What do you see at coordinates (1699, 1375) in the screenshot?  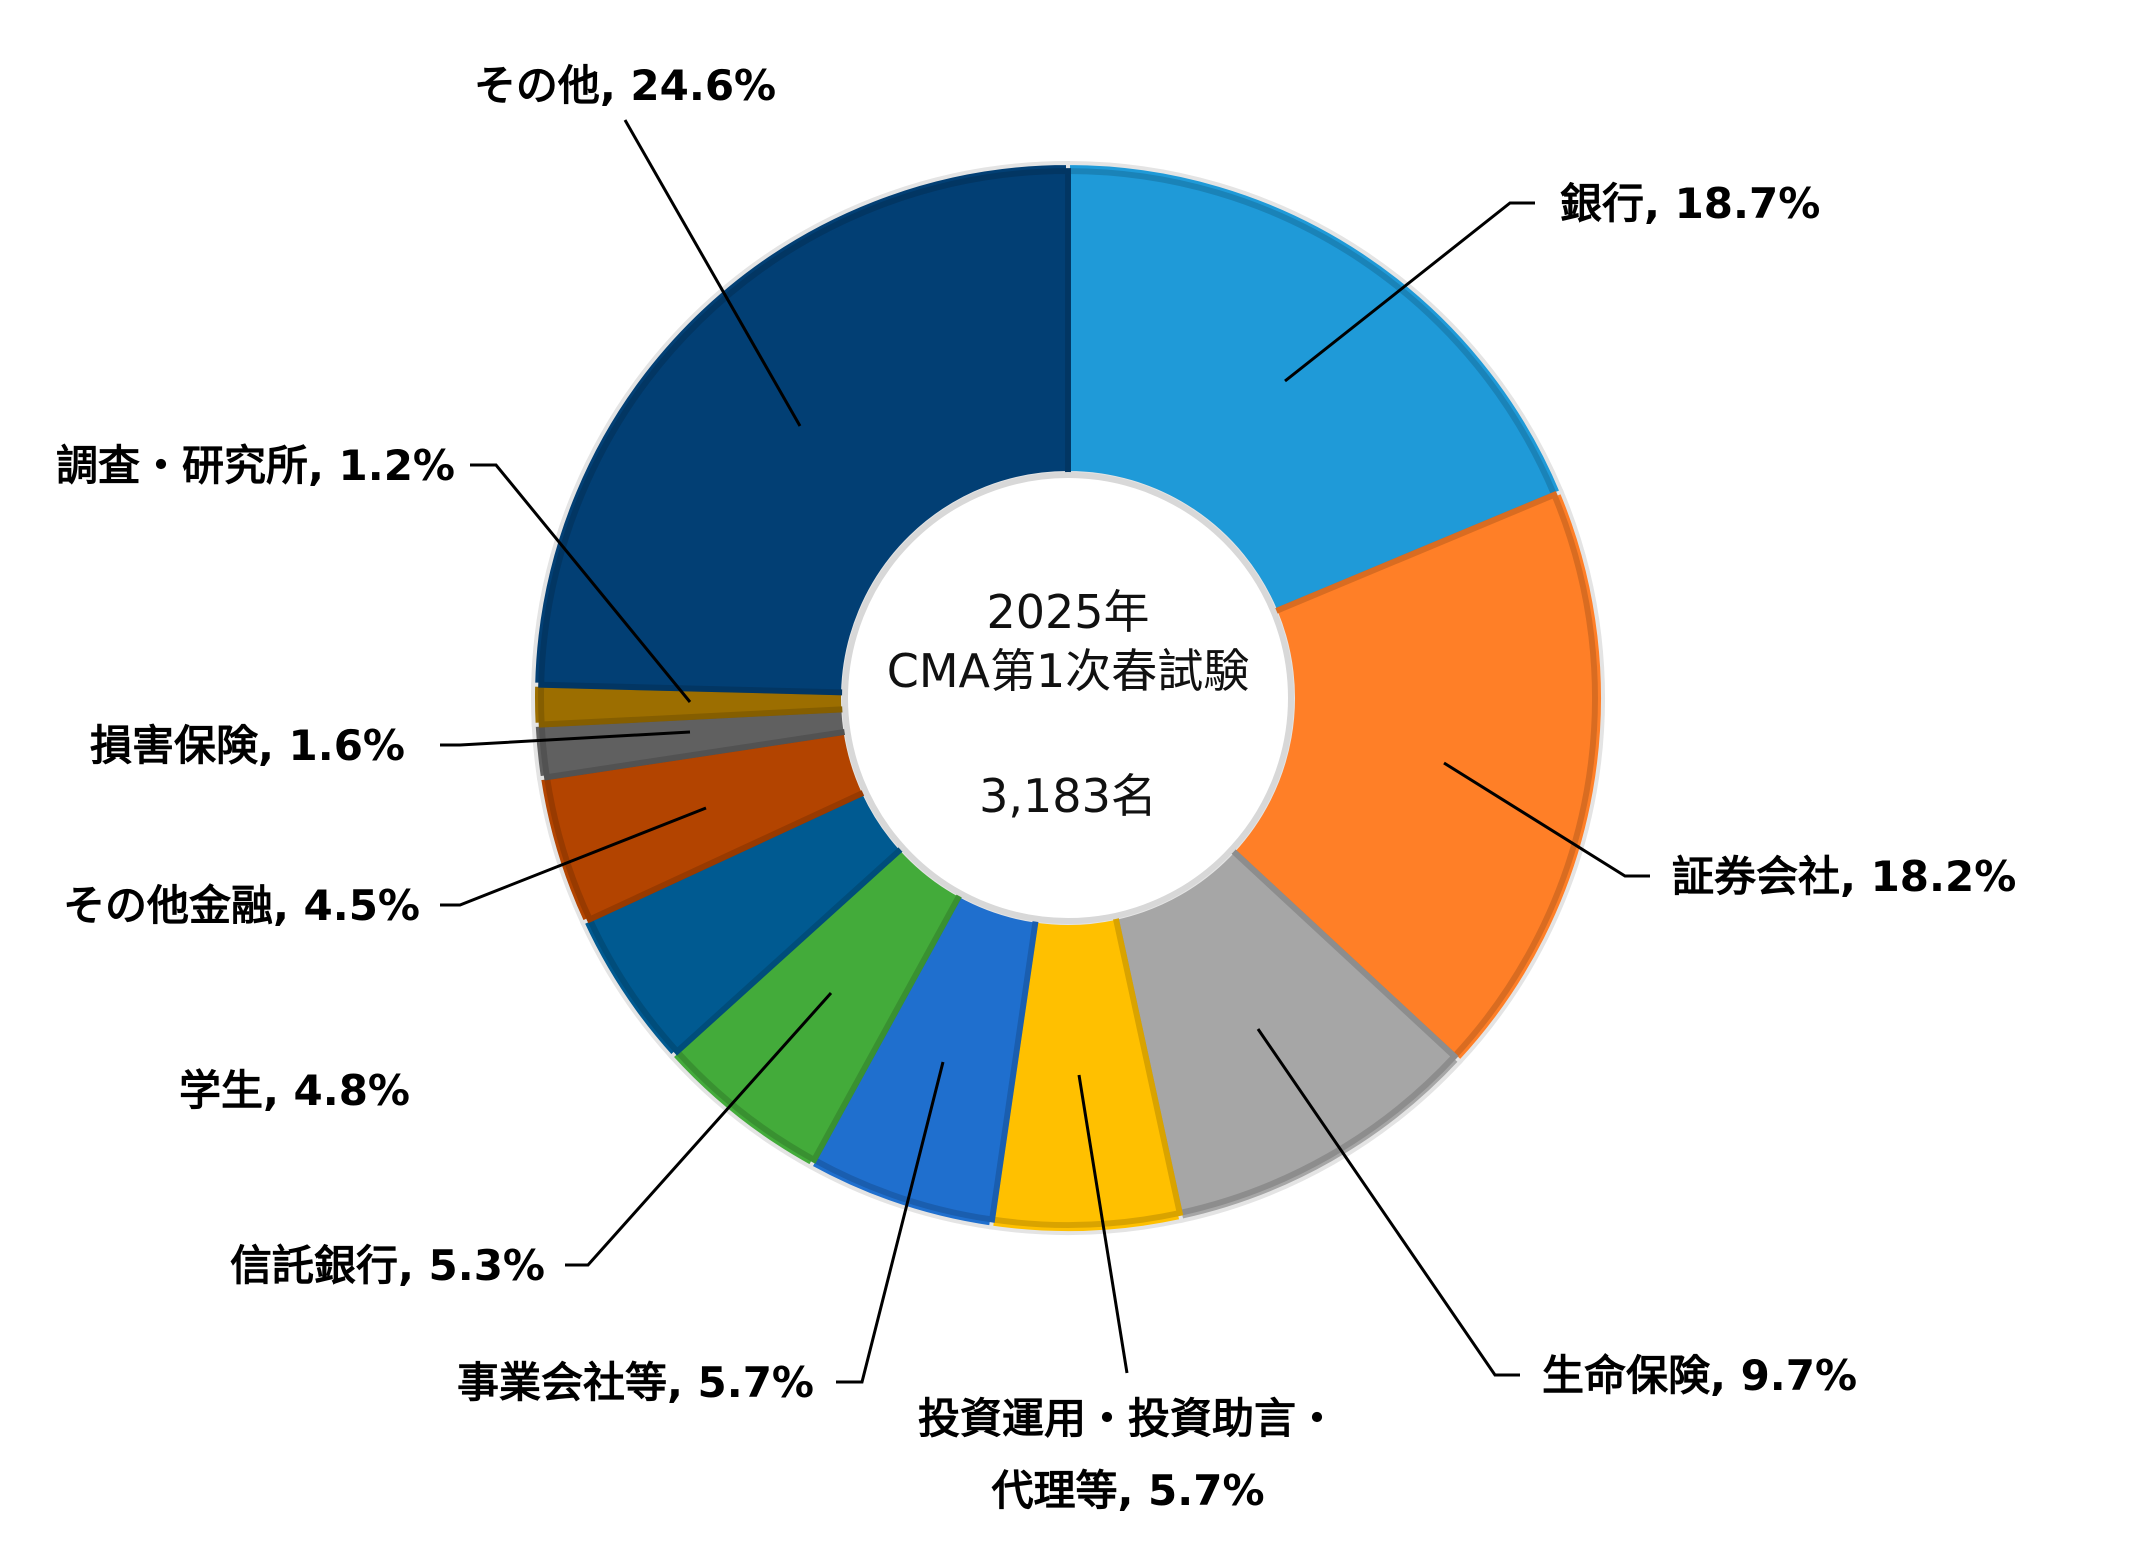 I see `slice-label-3: 生命保険, 9.7%` at bounding box center [1699, 1375].